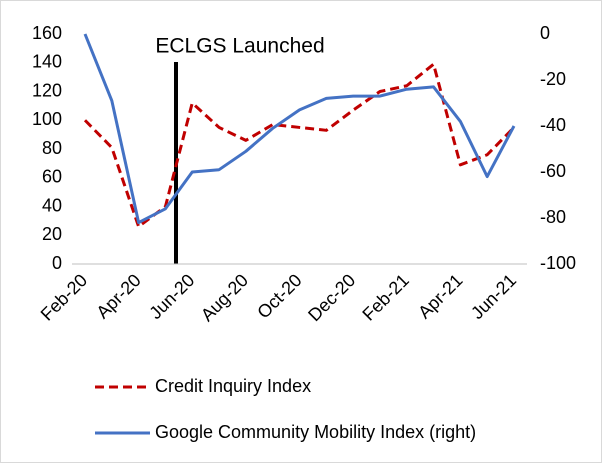 This screenshot has height=463, width=602. Describe the element at coordinates (52, 205) in the screenshot. I see `y-tick-label: 40` at that location.